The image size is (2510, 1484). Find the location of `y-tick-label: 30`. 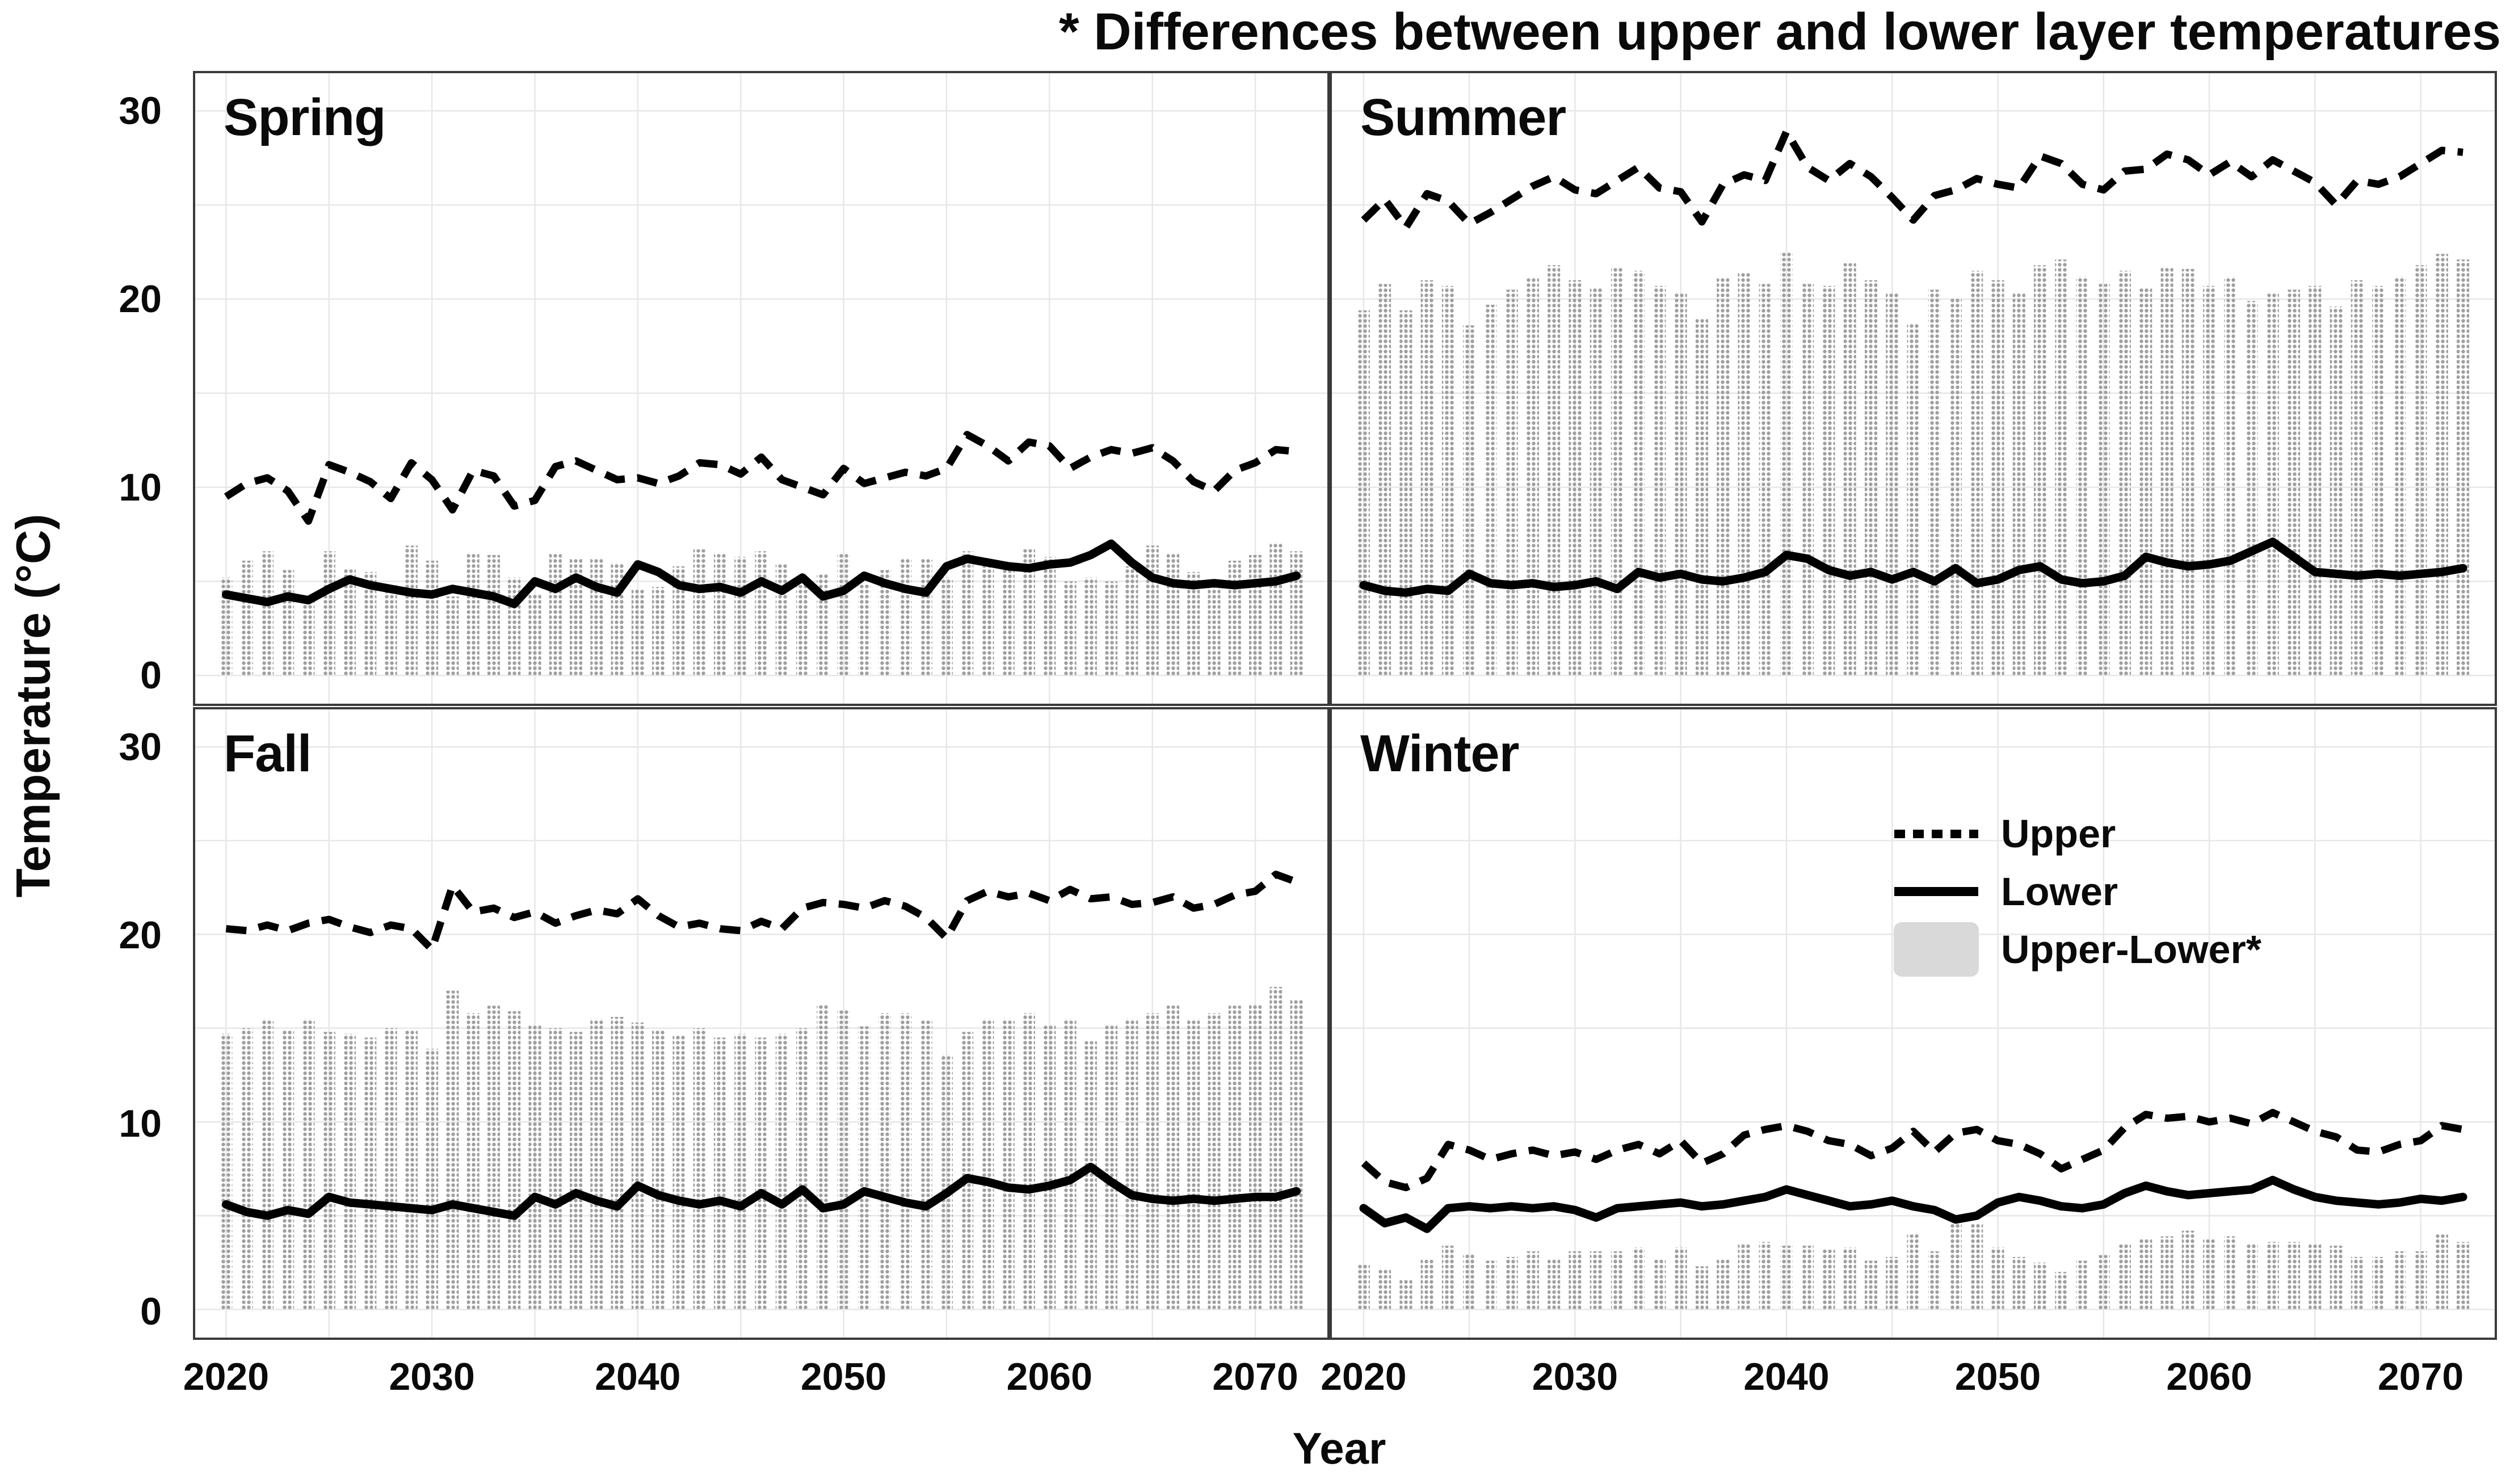

y-tick-label: 30 is located at coordinates (140, 111).